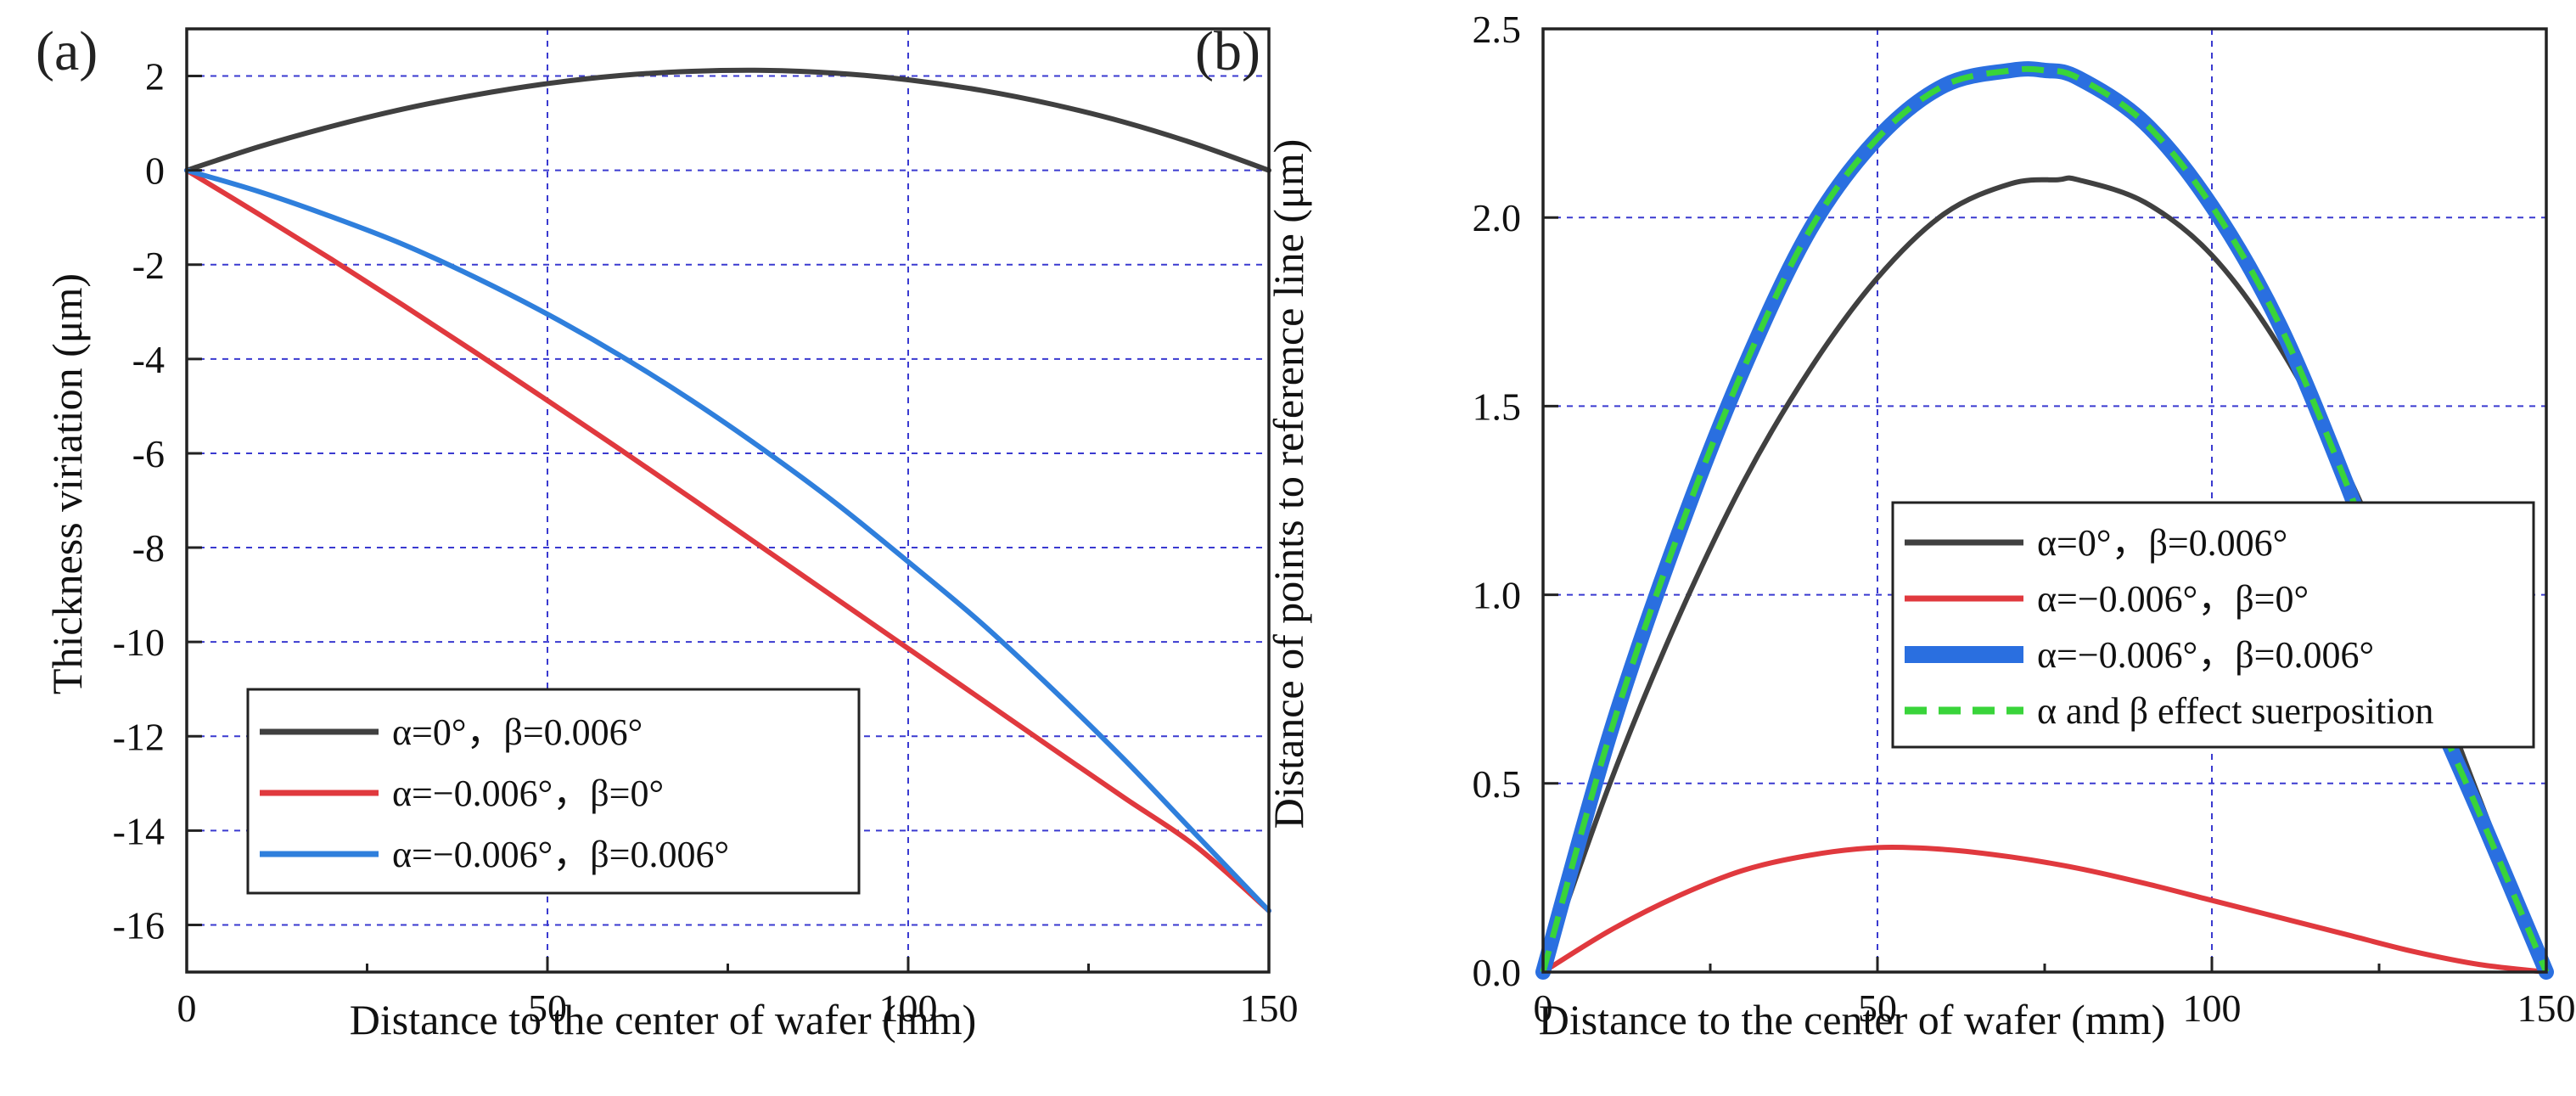 The height and width of the screenshot is (1096, 2576). What do you see at coordinates (1497, 972) in the screenshot?
I see `y-tick-label: 0.0` at bounding box center [1497, 972].